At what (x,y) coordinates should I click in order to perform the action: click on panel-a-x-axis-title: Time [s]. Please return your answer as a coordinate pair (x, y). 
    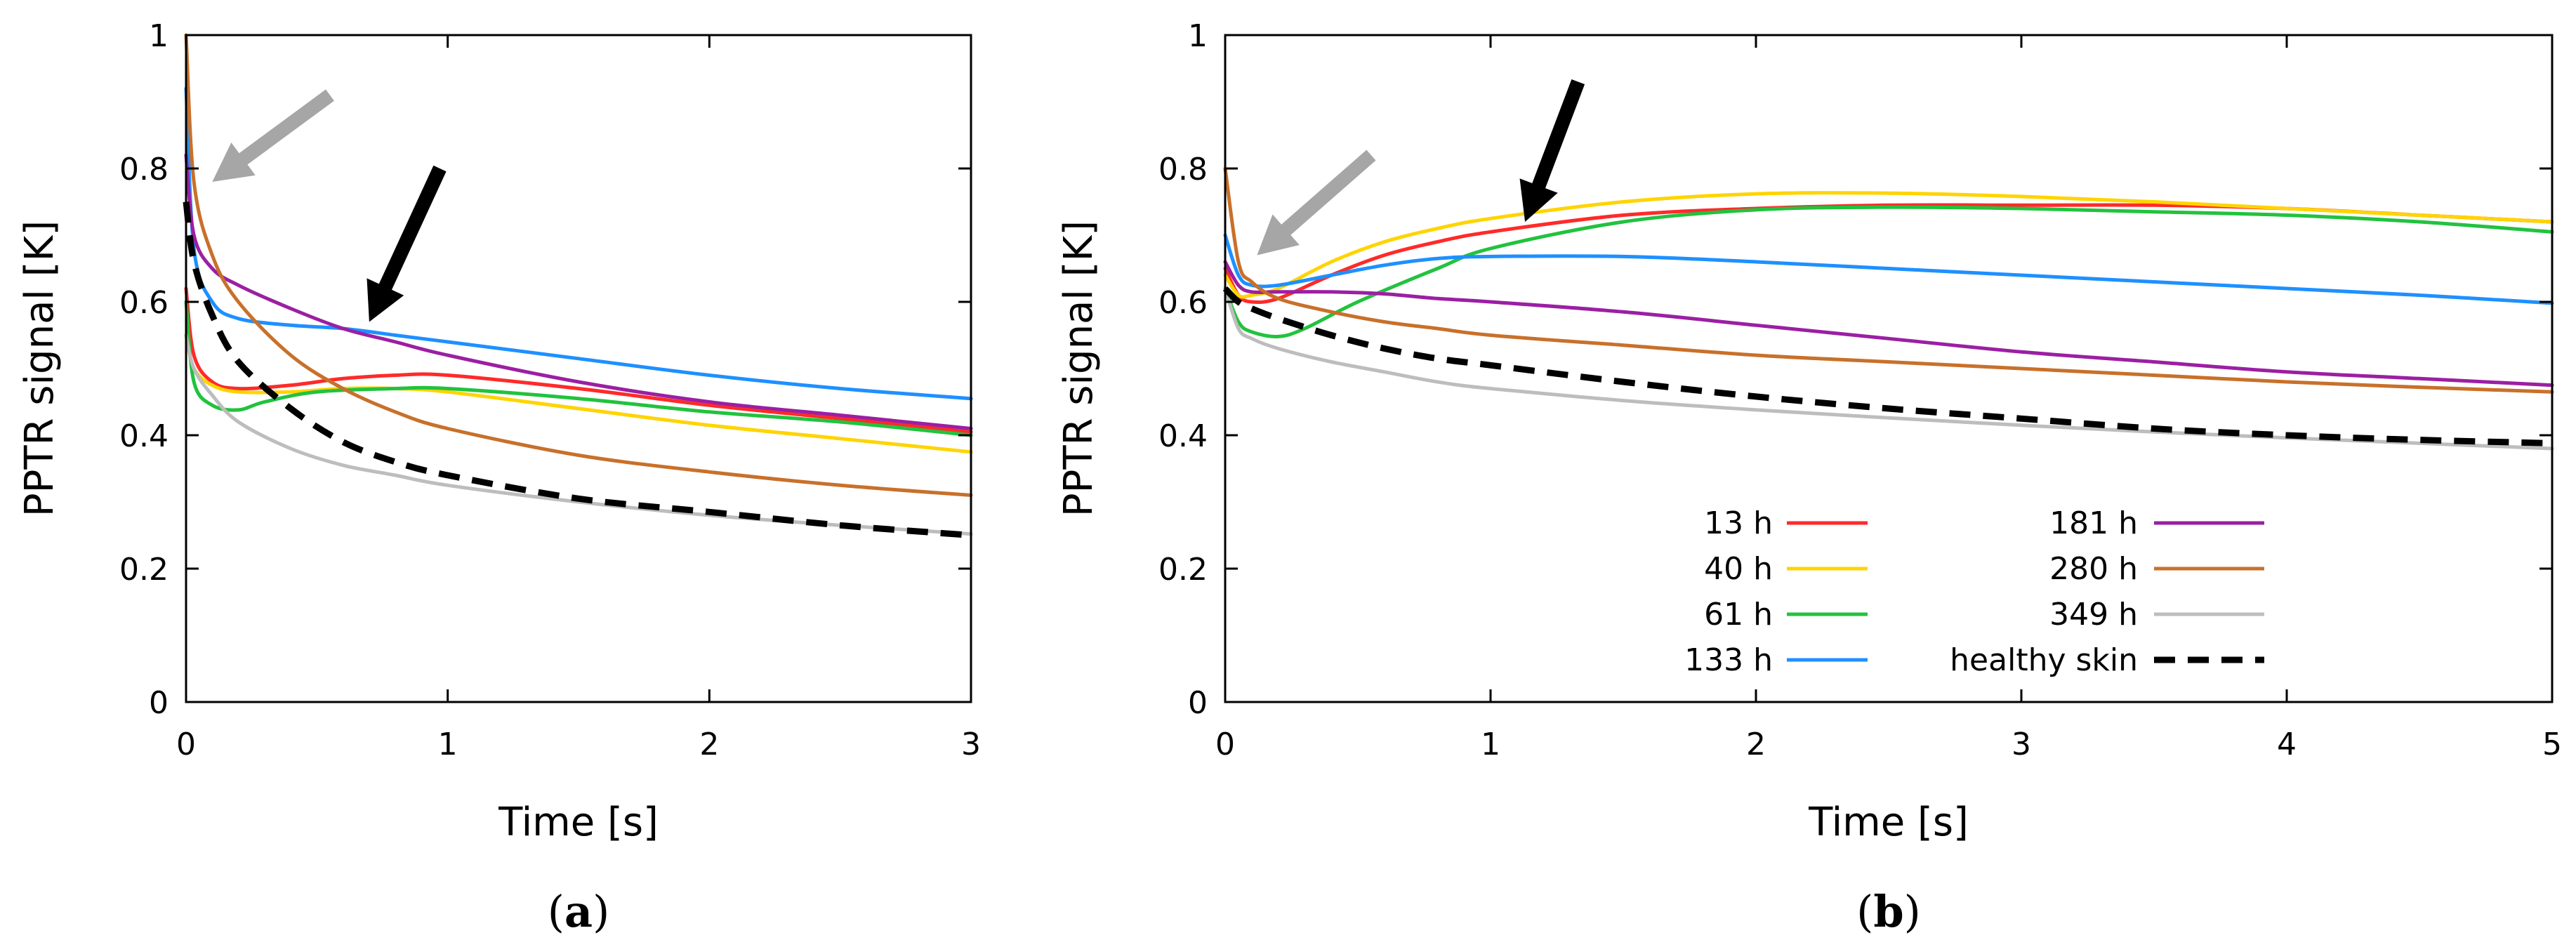
    Looking at the image, I should click on (578, 822).